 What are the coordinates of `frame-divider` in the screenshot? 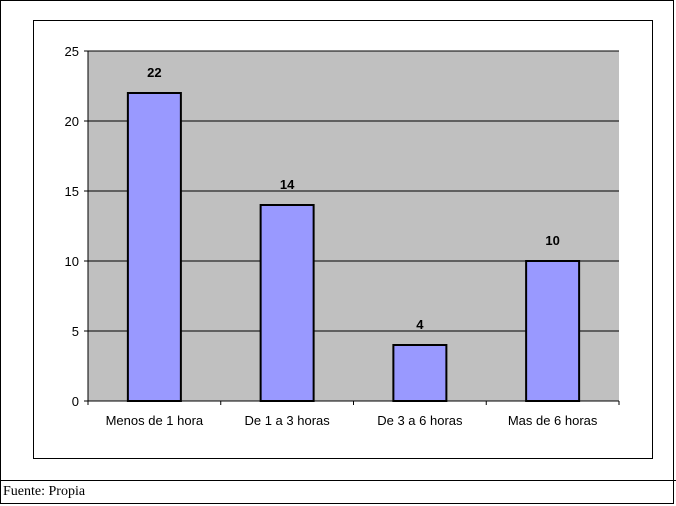 It's located at (338, 480).